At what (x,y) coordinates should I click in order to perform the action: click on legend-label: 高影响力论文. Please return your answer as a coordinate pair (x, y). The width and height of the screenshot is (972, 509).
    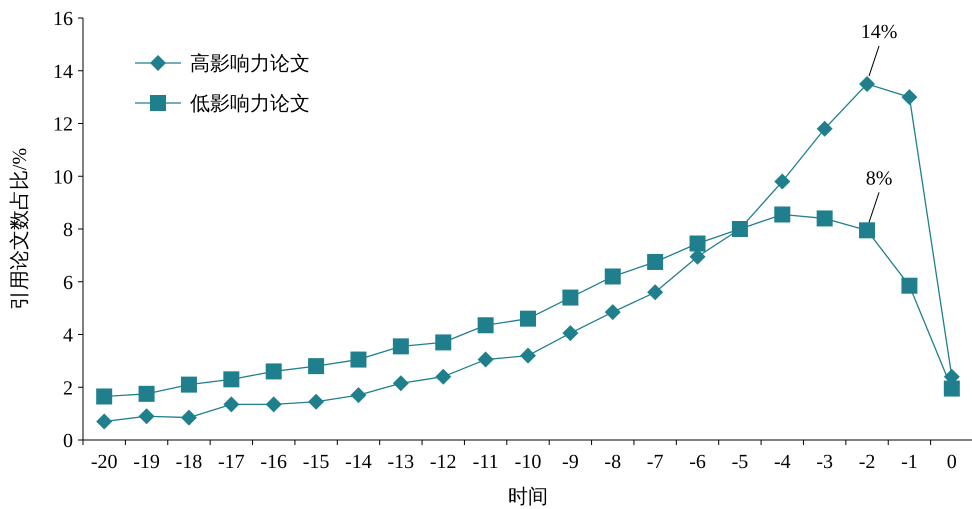
    Looking at the image, I should click on (250, 63).